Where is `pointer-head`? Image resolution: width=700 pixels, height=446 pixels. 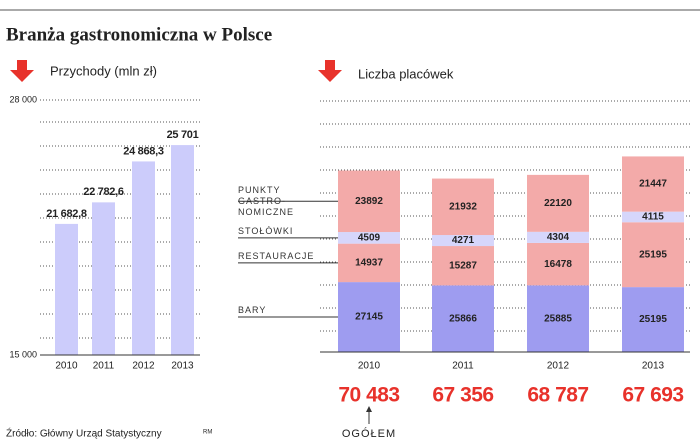 pointer-head is located at coordinates (369, 409).